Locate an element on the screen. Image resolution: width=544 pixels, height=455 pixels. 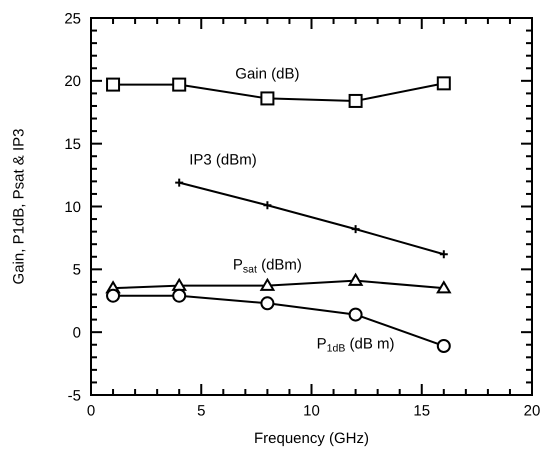
series-label: Gain (dB) is located at coordinates (267, 73).